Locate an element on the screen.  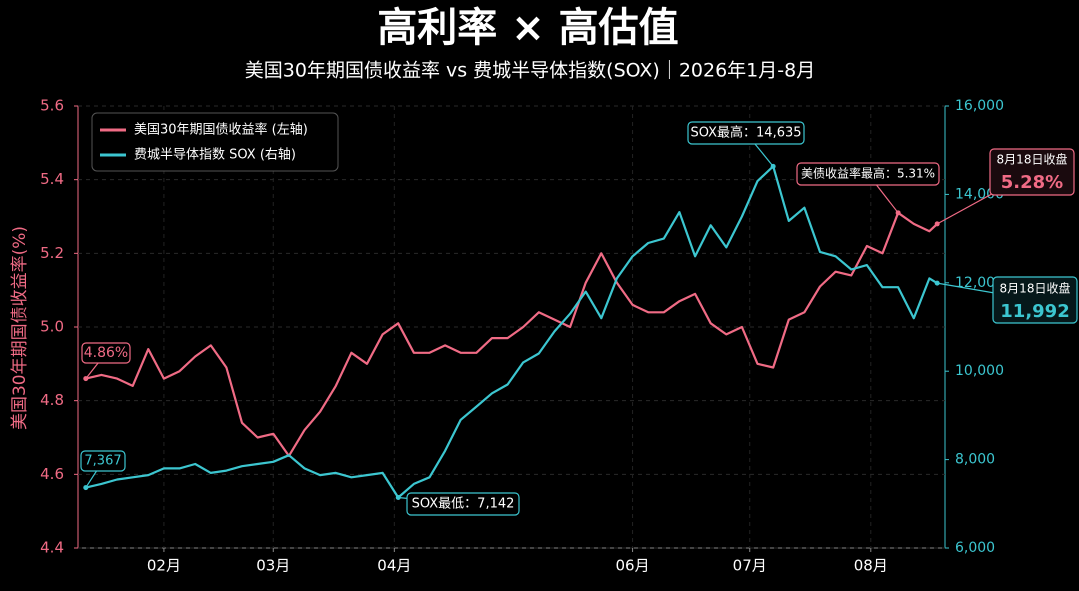
y2-tick-label: 8,000 is located at coordinates (975, 460).